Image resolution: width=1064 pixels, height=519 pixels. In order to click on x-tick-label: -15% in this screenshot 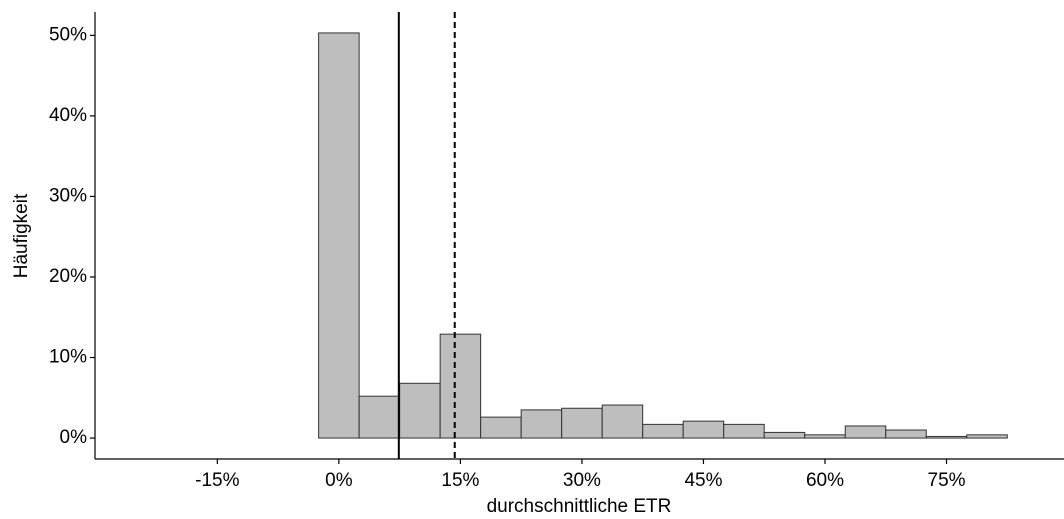, I will do `click(217, 480)`.